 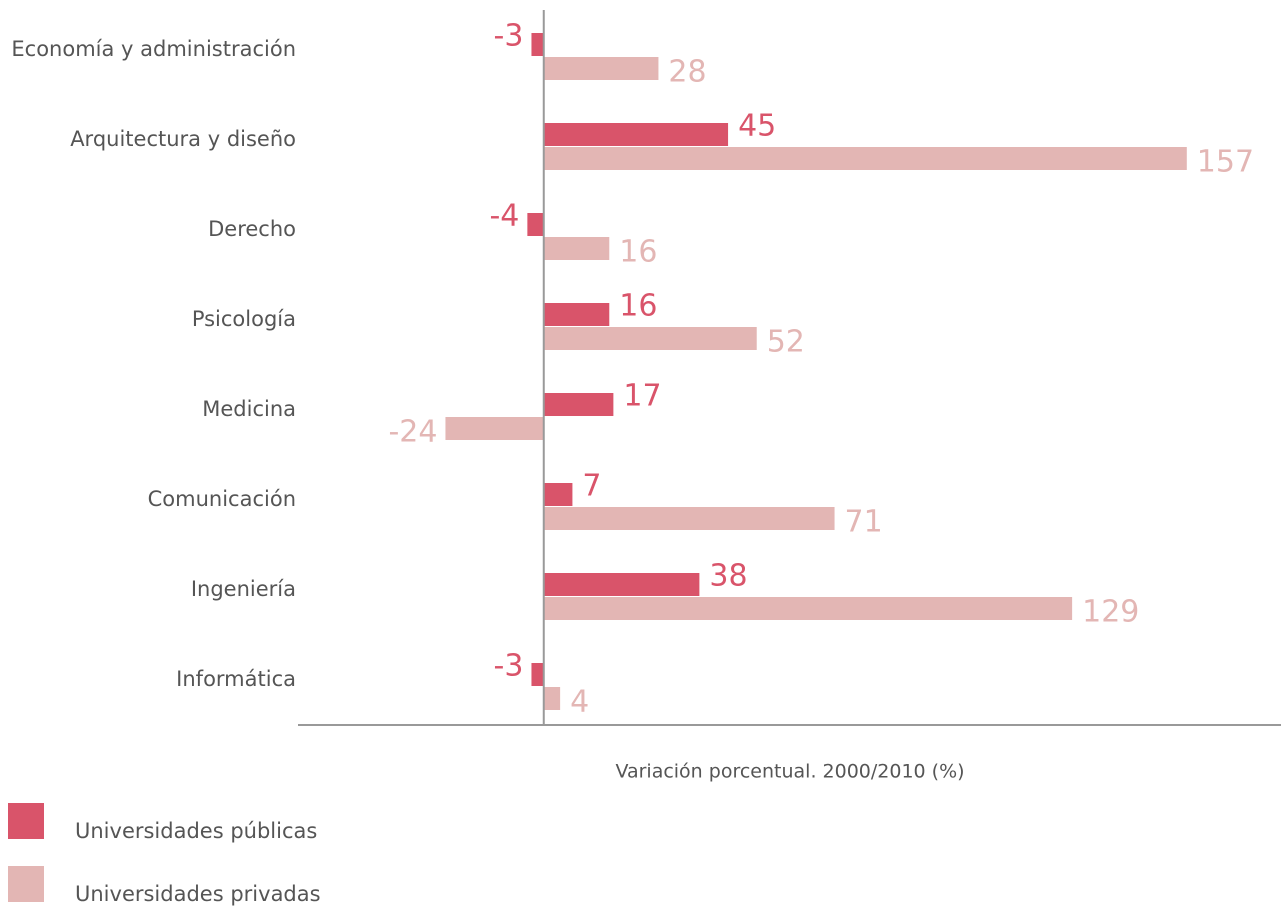 I want to click on data-label: 4, so click(x=579, y=702).